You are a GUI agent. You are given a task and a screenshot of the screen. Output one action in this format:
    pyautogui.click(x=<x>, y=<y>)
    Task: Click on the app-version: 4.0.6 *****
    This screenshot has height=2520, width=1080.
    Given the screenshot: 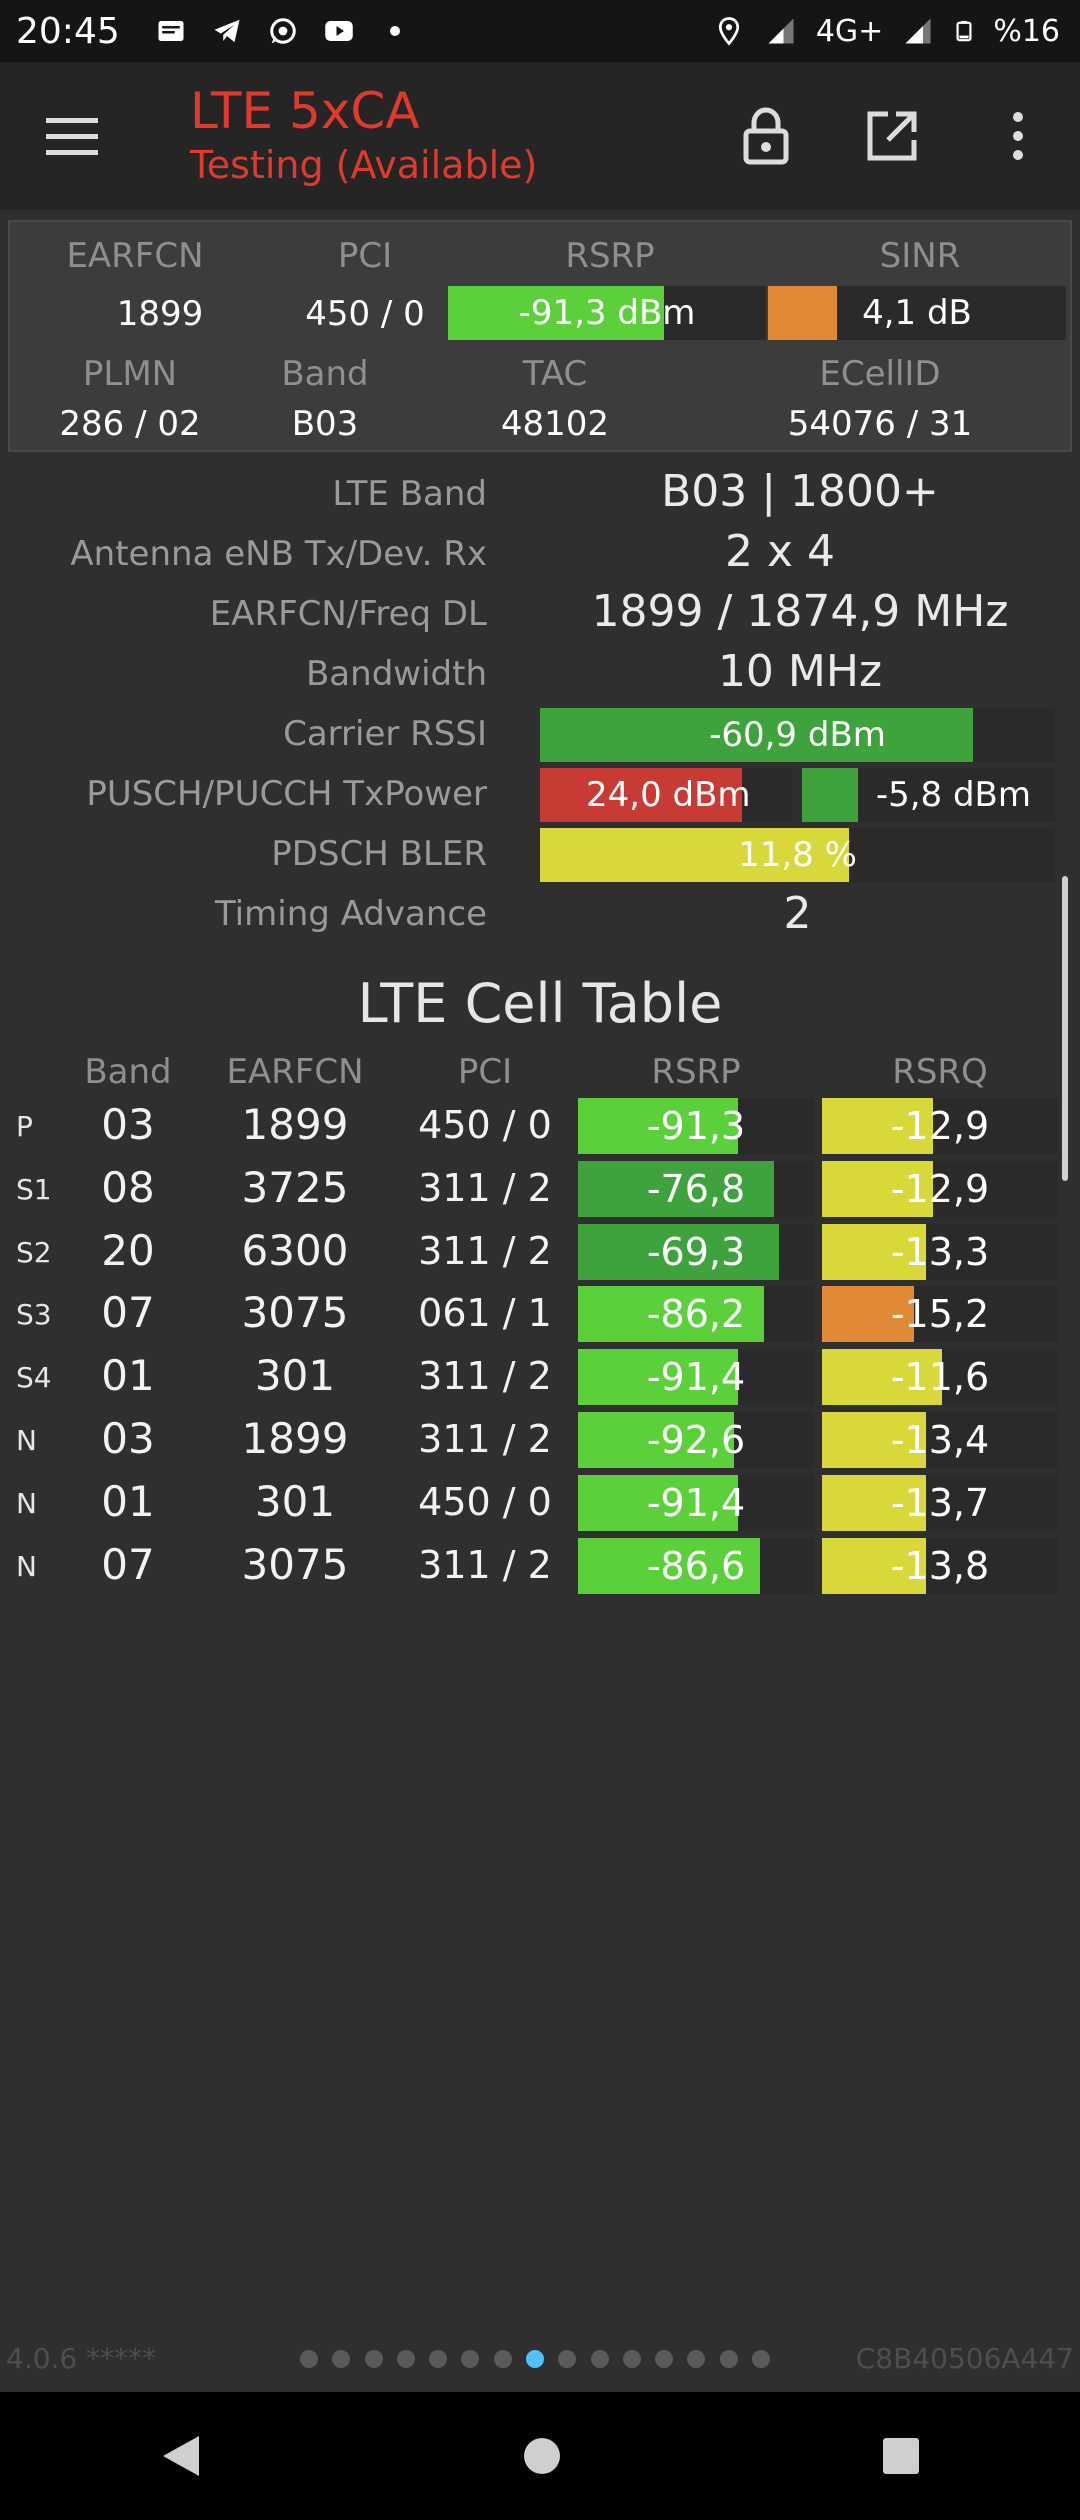 What is the action you would take?
    pyautogui.click(x=81, y=2358)
    